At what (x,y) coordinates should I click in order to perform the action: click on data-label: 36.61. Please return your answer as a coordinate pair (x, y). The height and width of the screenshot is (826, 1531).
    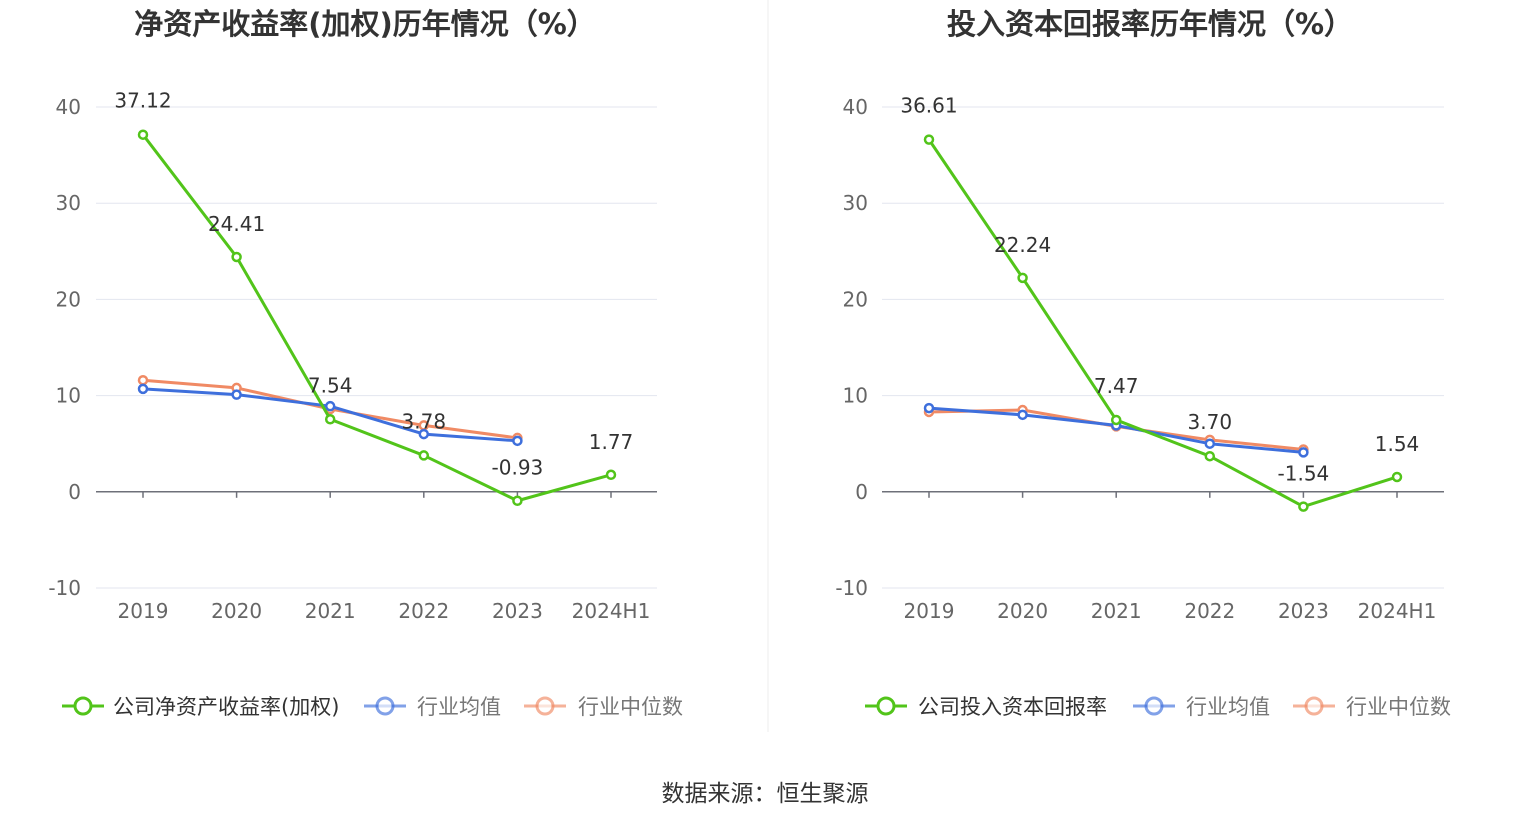
    Looking at the image, I should click on (928, 106).